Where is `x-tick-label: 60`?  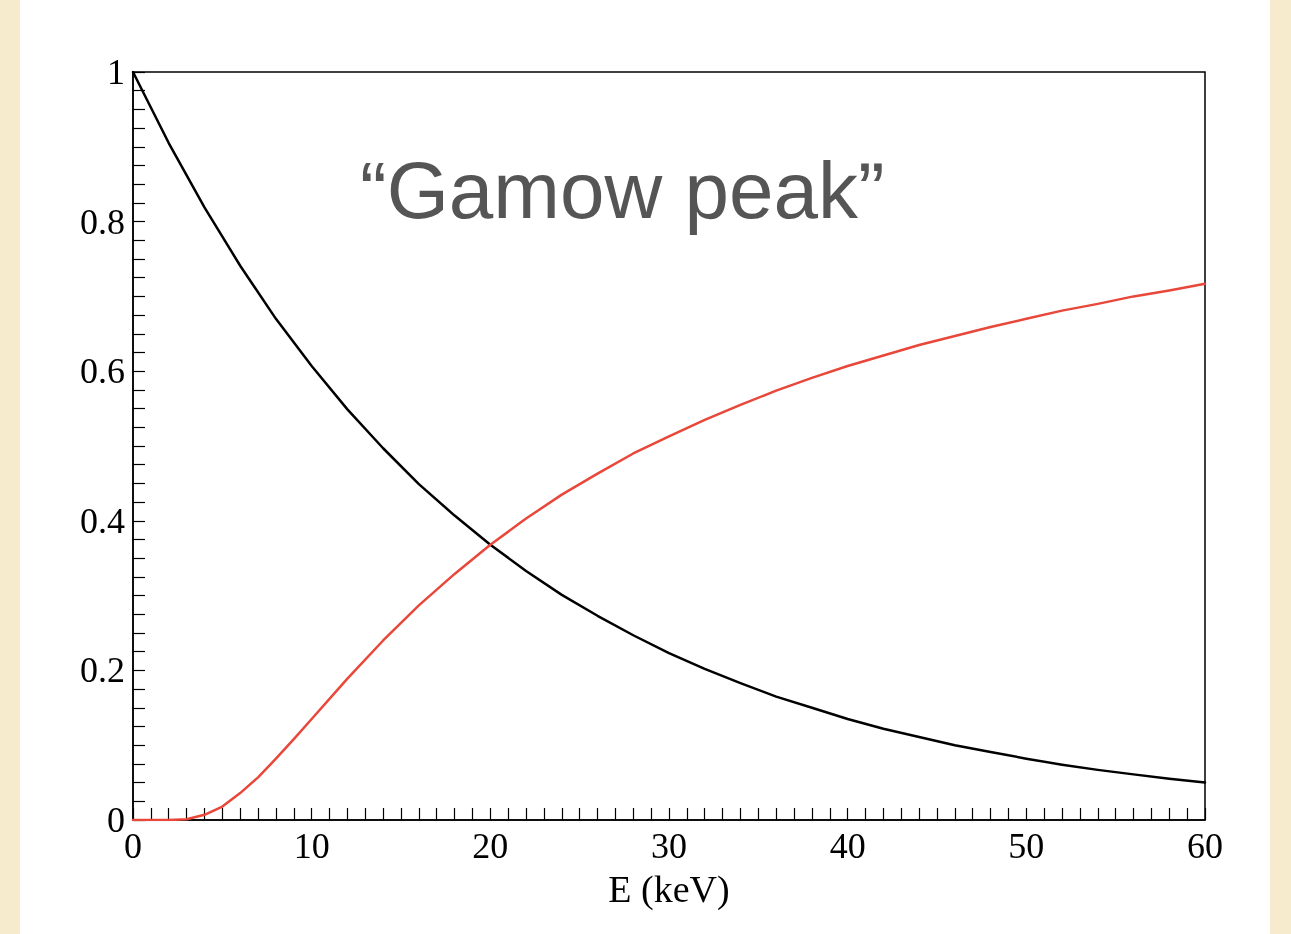 x-tick-label: 60 is located at coordinates (1205, 846).